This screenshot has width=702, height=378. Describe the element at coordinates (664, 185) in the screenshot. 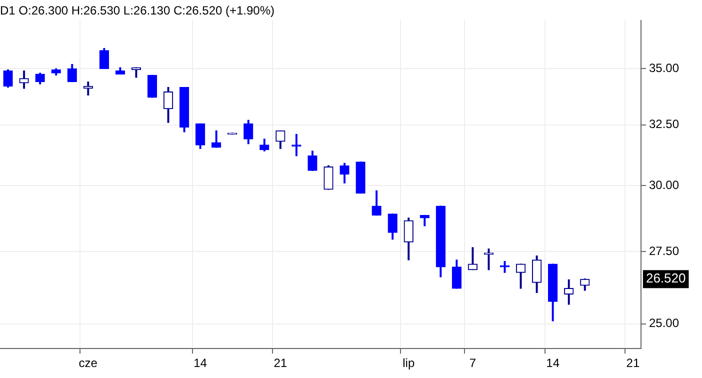

I see `y-tick-label: 30.00` at that location.